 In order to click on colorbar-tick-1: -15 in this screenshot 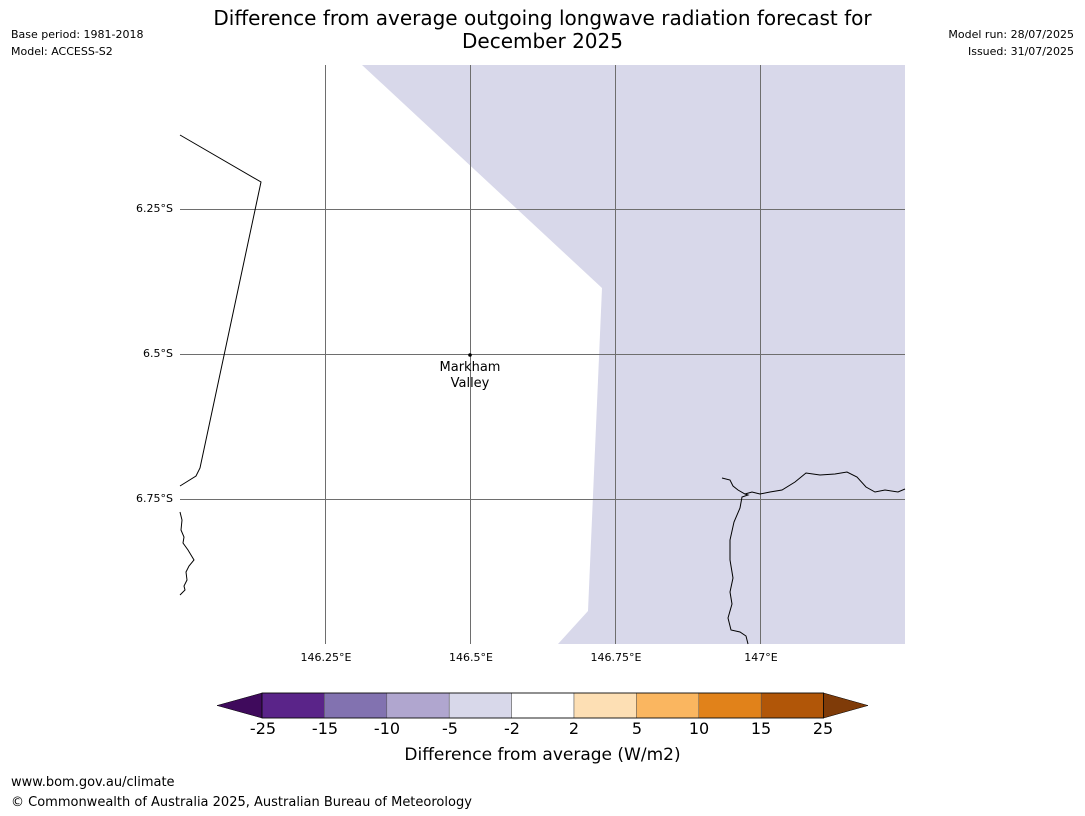, I will do `click(325, 728)`.